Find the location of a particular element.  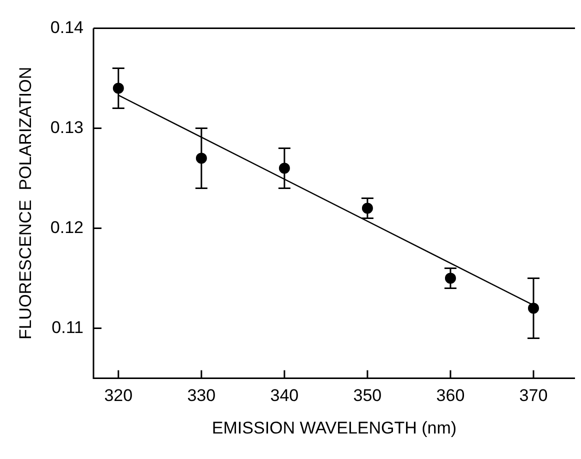

x-tick-label: 360 is located at coordinates (450, 396).